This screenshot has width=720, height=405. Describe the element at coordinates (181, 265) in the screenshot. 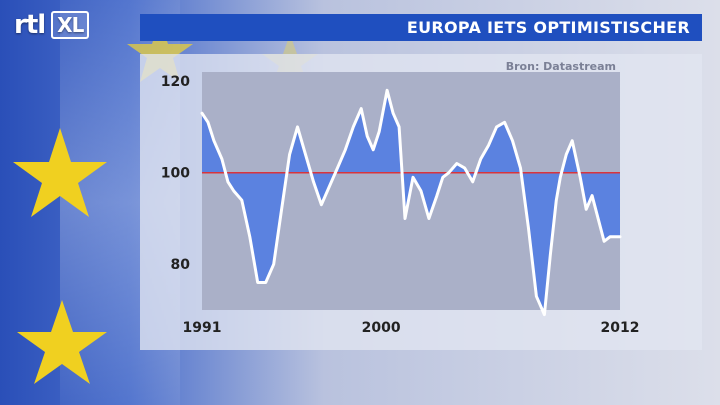

I see `y-tick-label: 80` at that location.